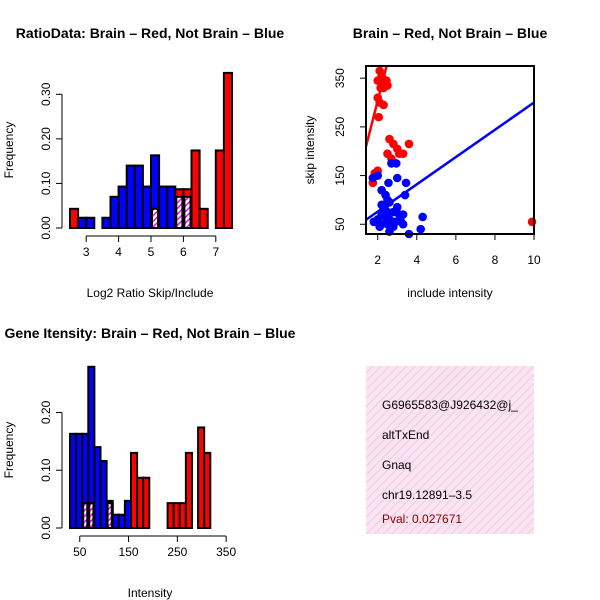 Image resolution: width=600 pixels, height=600 pixels. Describe the element at coordinates (46, 228) in the screenshot. I see `ratio-histogram-y-tick-label: 0.00` at that location.